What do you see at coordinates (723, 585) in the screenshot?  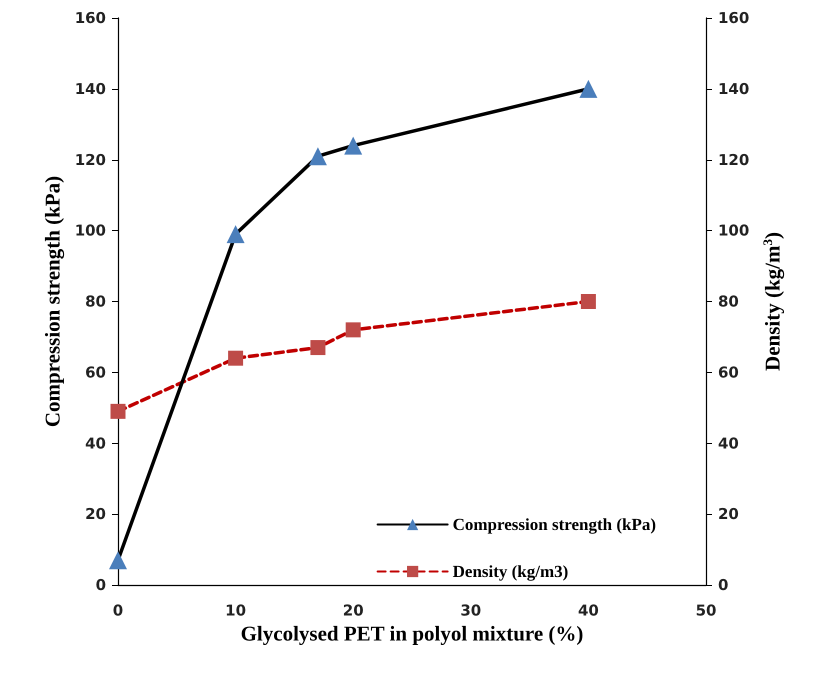 I see `y2-tick-label: 0` at bounding box center [723, 585].